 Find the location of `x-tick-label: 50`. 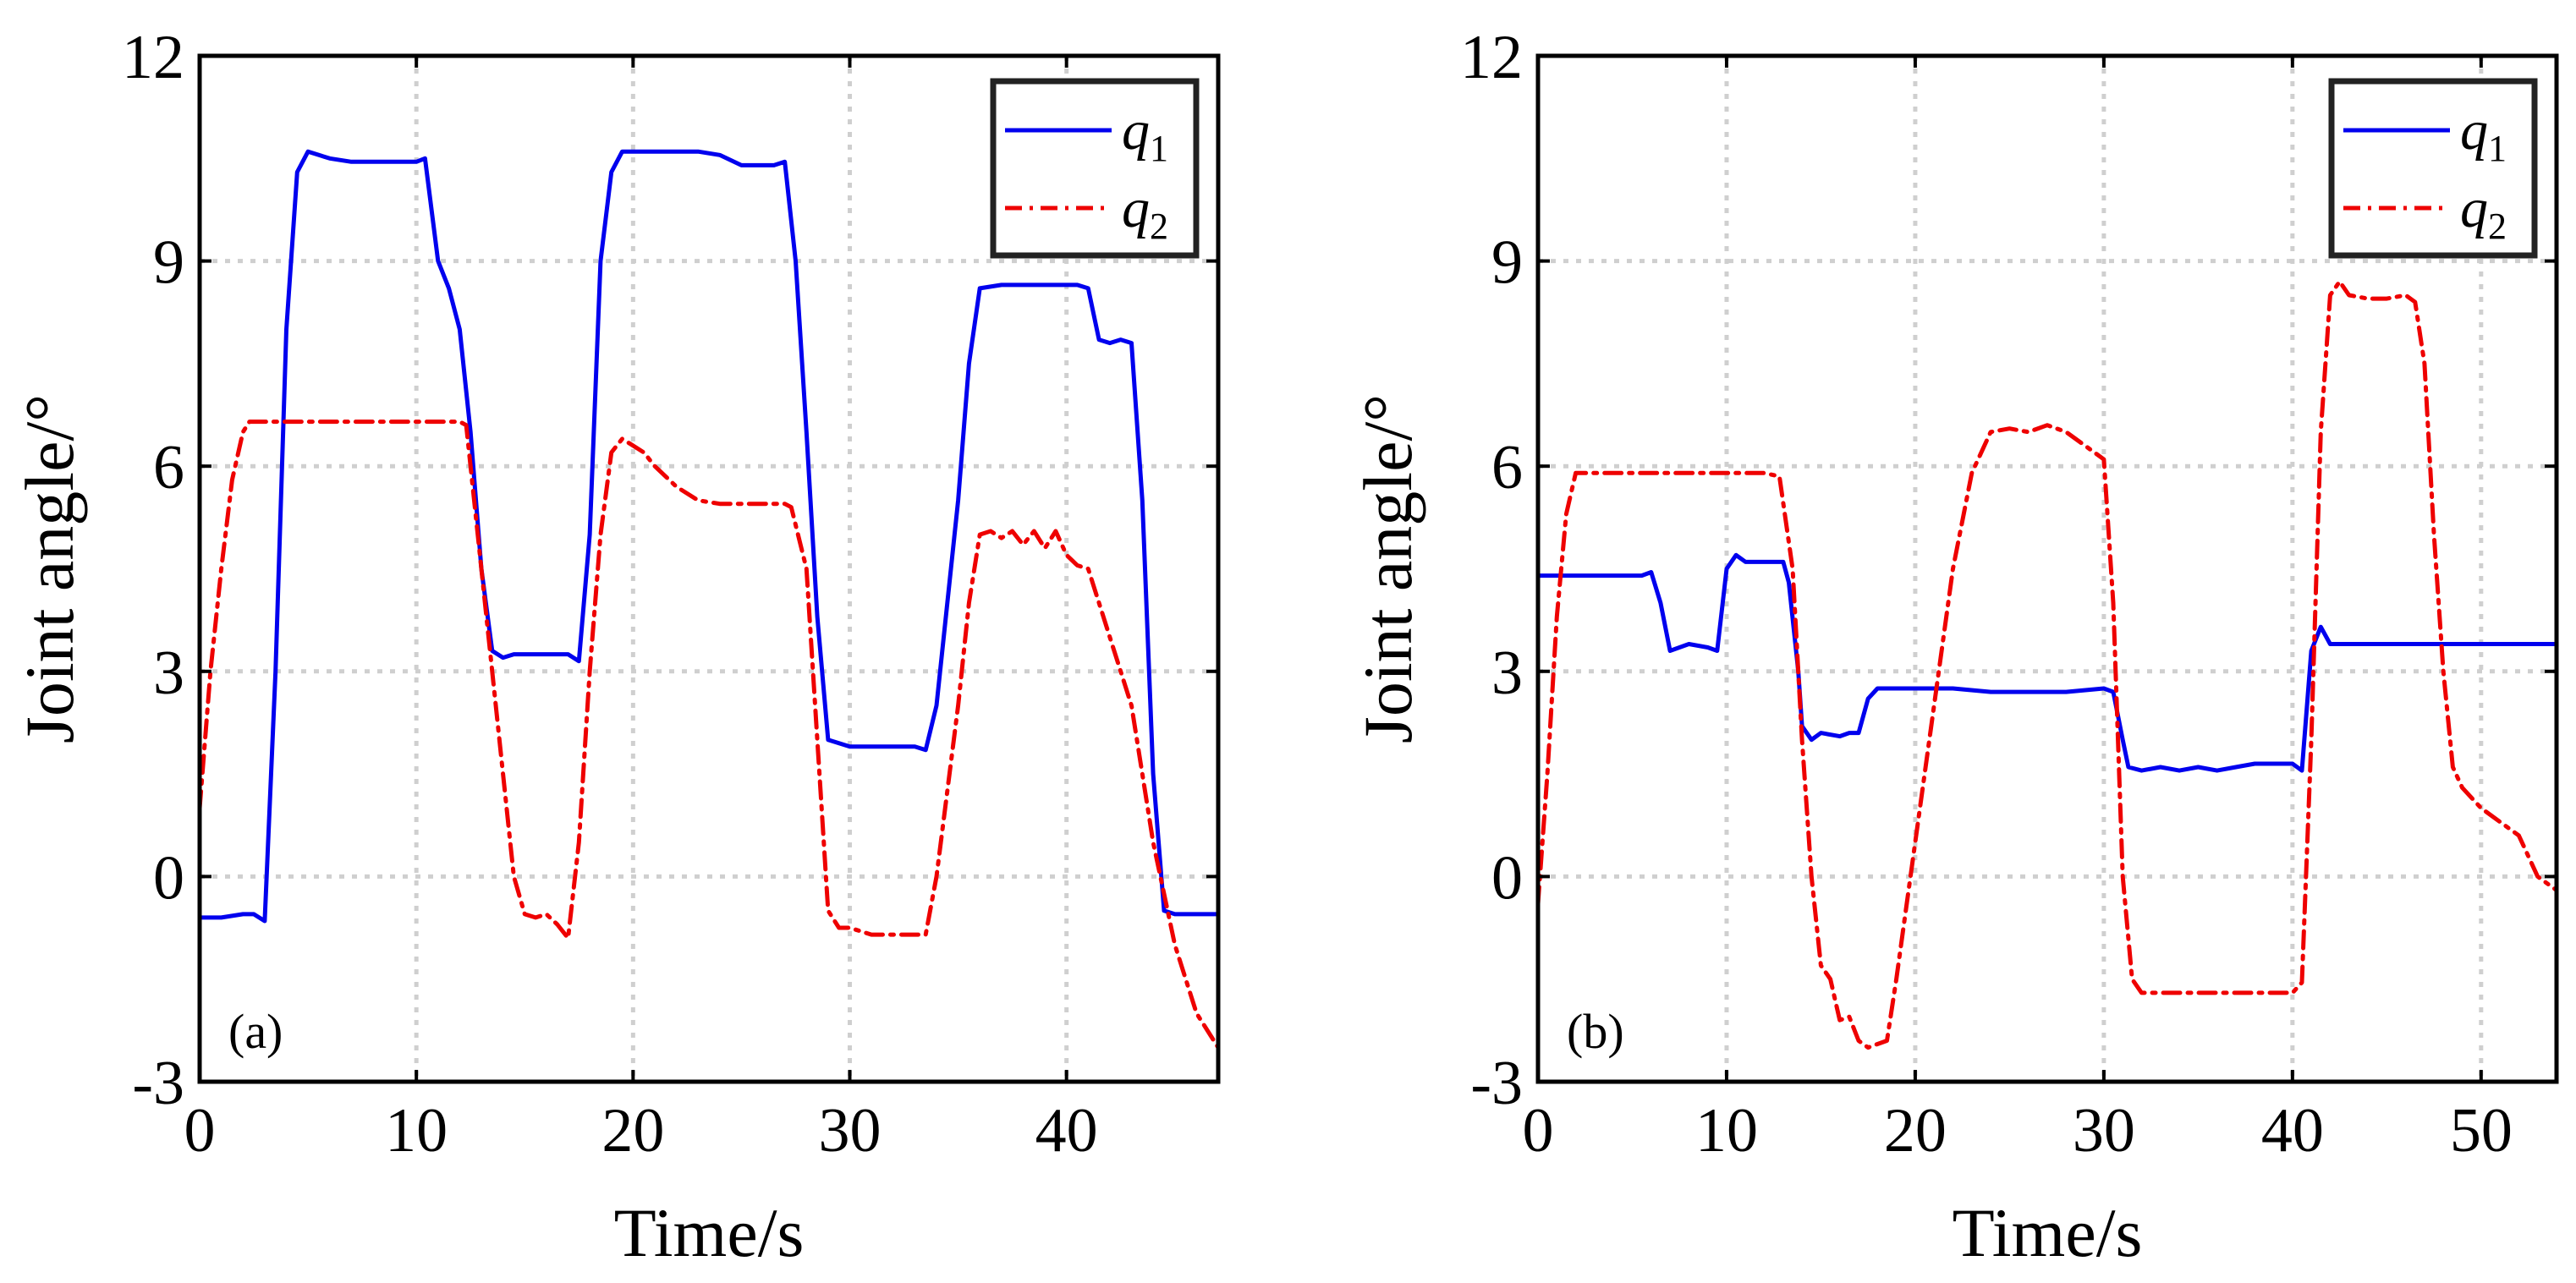

x-tick-label: 50 is located at coordinates (2481, 1130).